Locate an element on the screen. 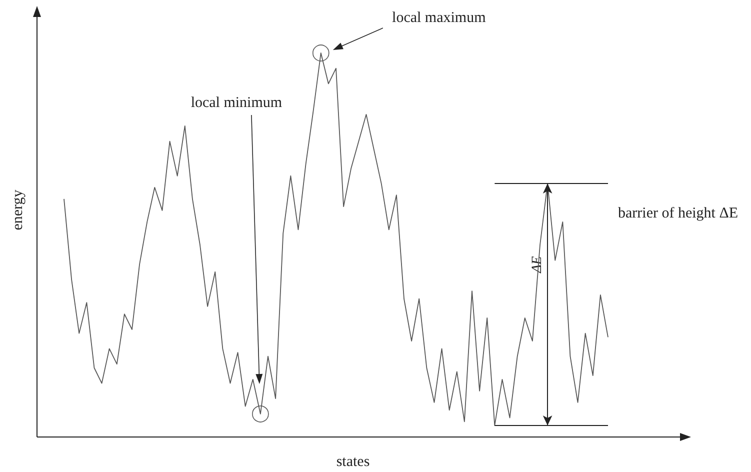  annotation: ΔE is located at coordinates (538, 265).